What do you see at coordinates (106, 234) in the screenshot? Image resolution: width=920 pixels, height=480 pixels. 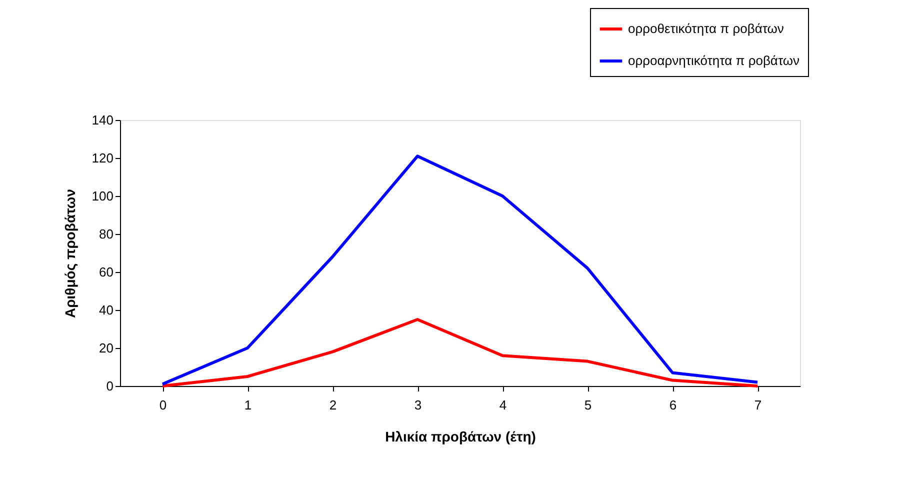 I see `y-tick-label: 80` at bounding box center [106, 234].